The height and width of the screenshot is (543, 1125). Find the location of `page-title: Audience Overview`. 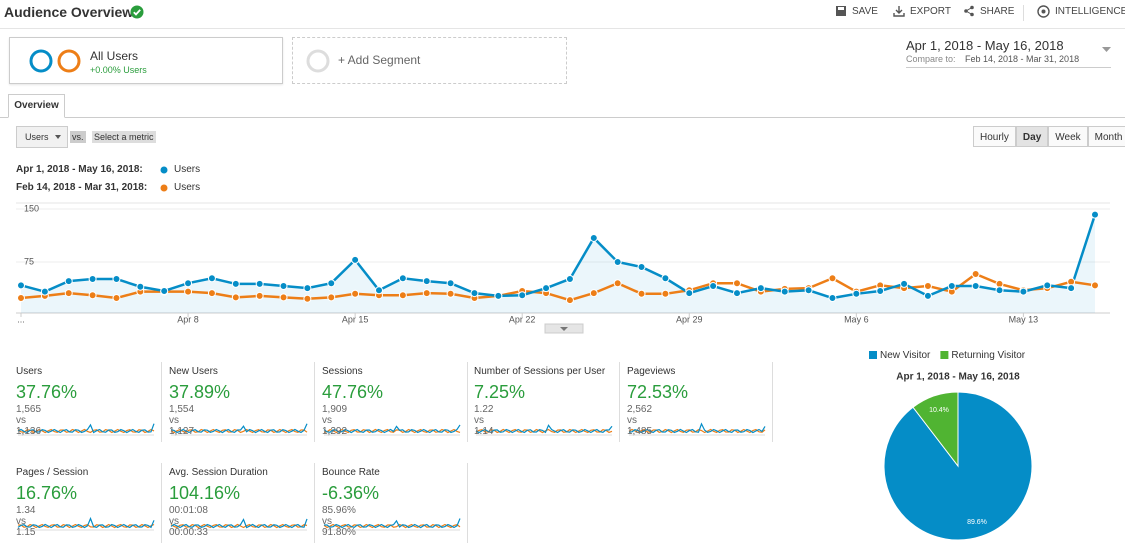

page-title: Audience Overview is located at coordinates (69, 12).